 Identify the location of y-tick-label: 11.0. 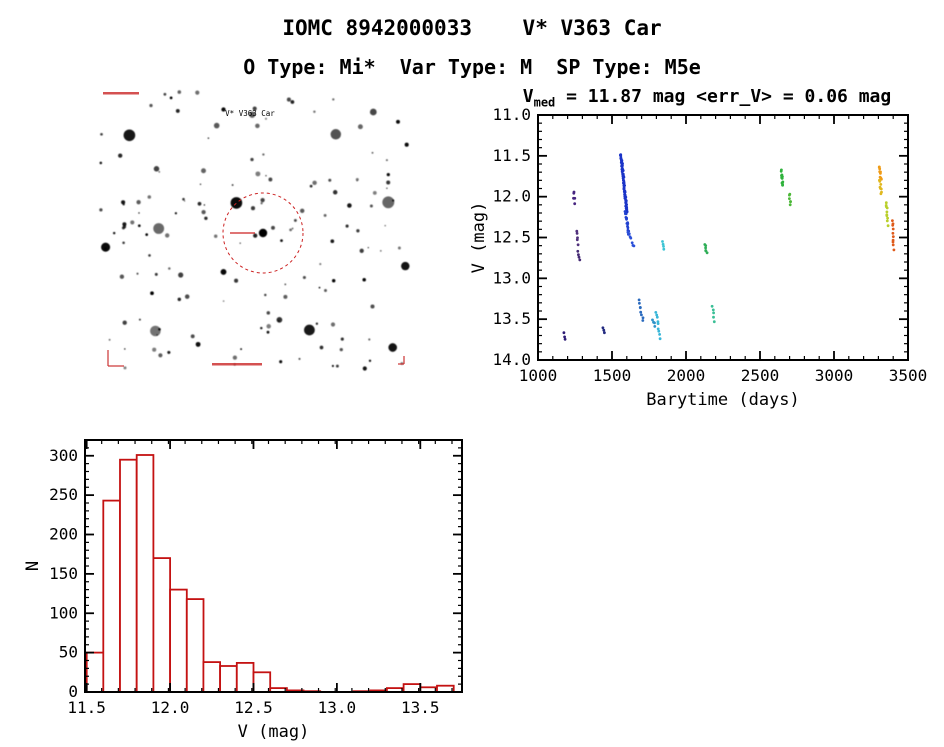
(511, 114).